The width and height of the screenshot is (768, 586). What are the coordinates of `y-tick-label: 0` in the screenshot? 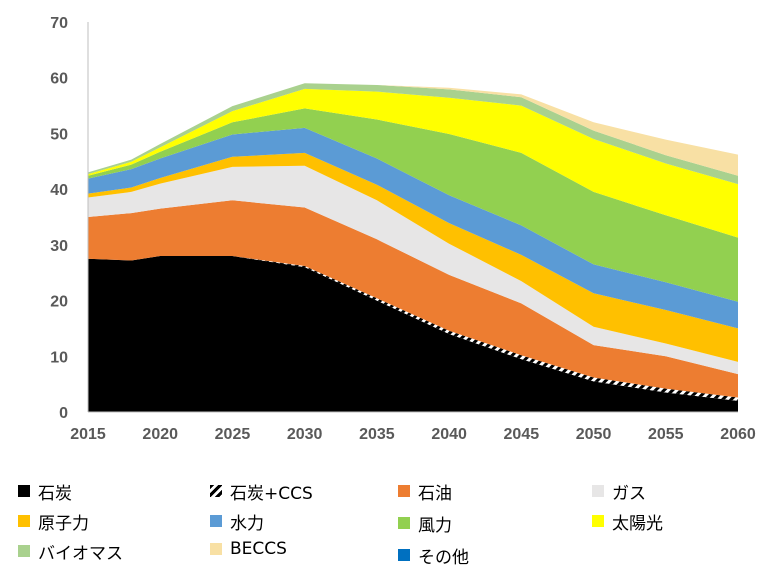 It's located at (63, 413).